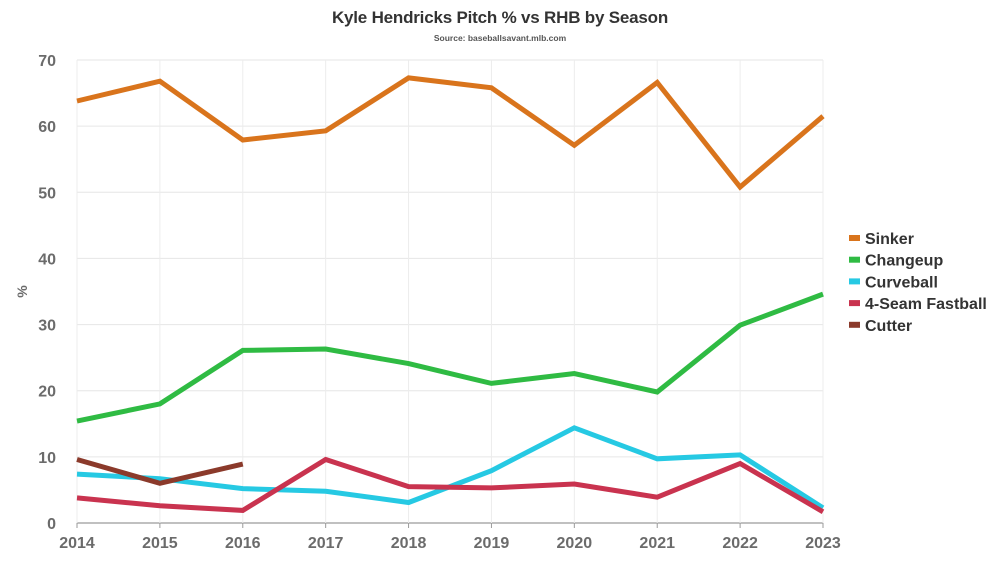 The width and height of the screenshot is (1000, 563). I want to click on y-tick-label: 60, so click(47, 127).